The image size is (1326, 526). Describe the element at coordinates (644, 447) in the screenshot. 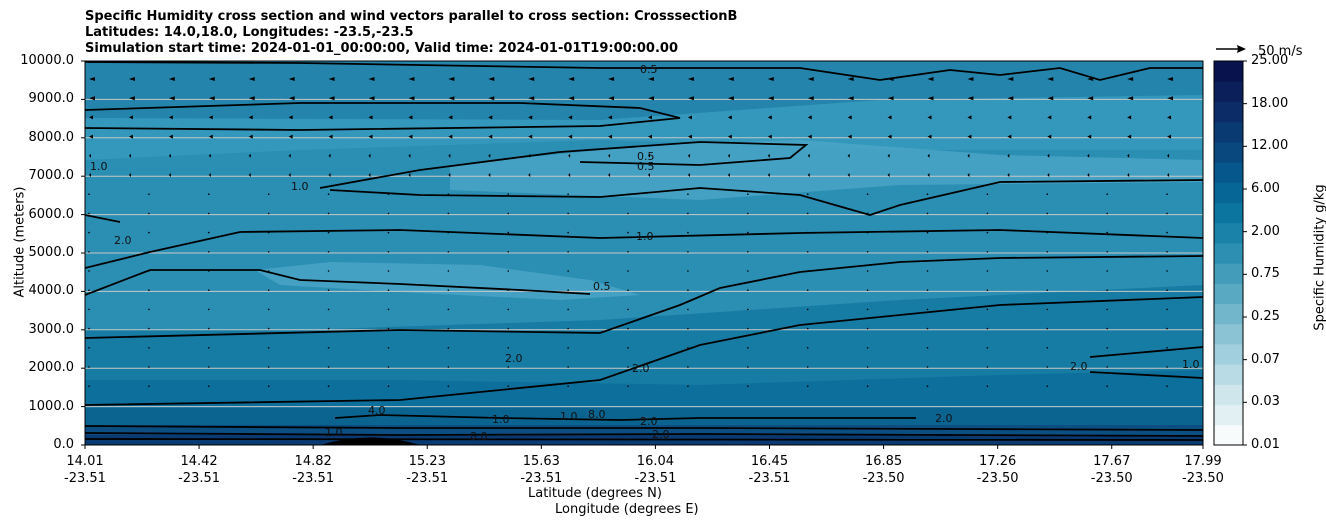

I see `x-ticks` at that location.